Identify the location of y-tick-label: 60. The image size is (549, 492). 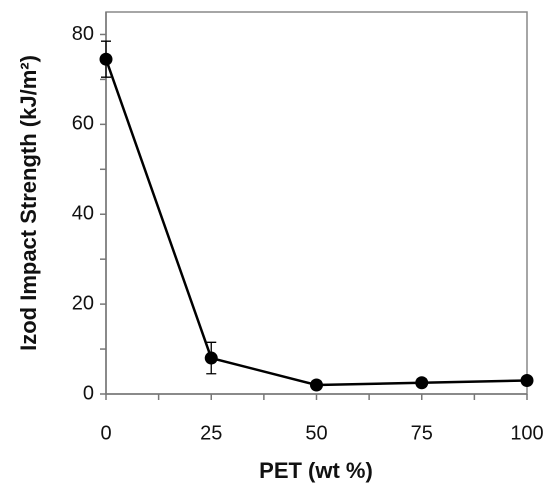
(83, 124).